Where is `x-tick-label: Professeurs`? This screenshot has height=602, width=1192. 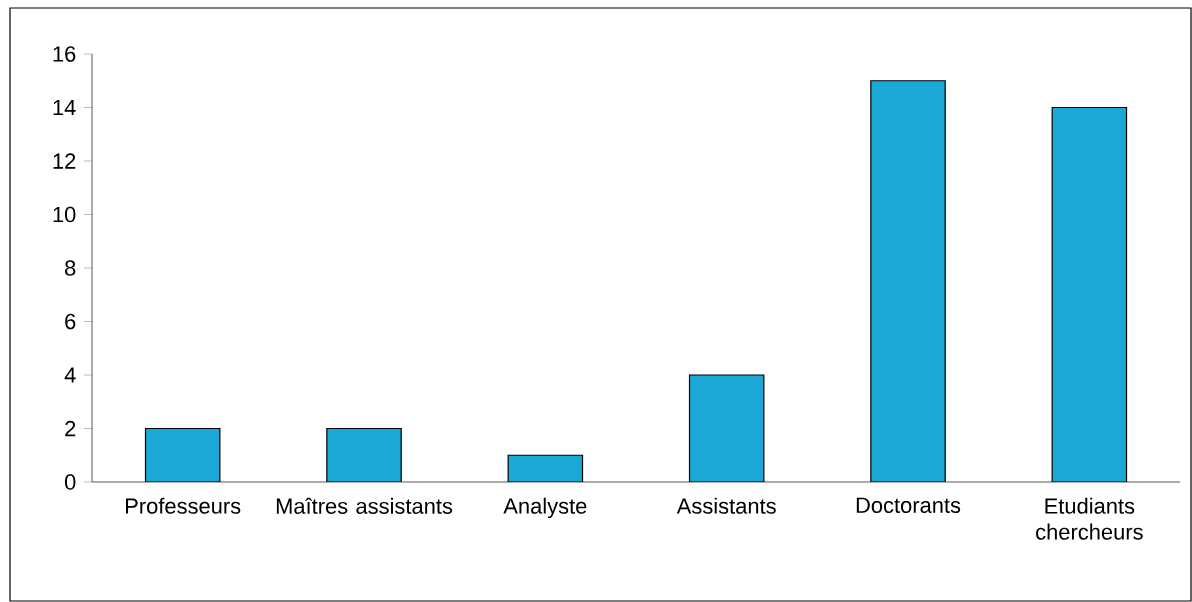
x-tick-label: Professeurs is located at coordinates (183, 505).